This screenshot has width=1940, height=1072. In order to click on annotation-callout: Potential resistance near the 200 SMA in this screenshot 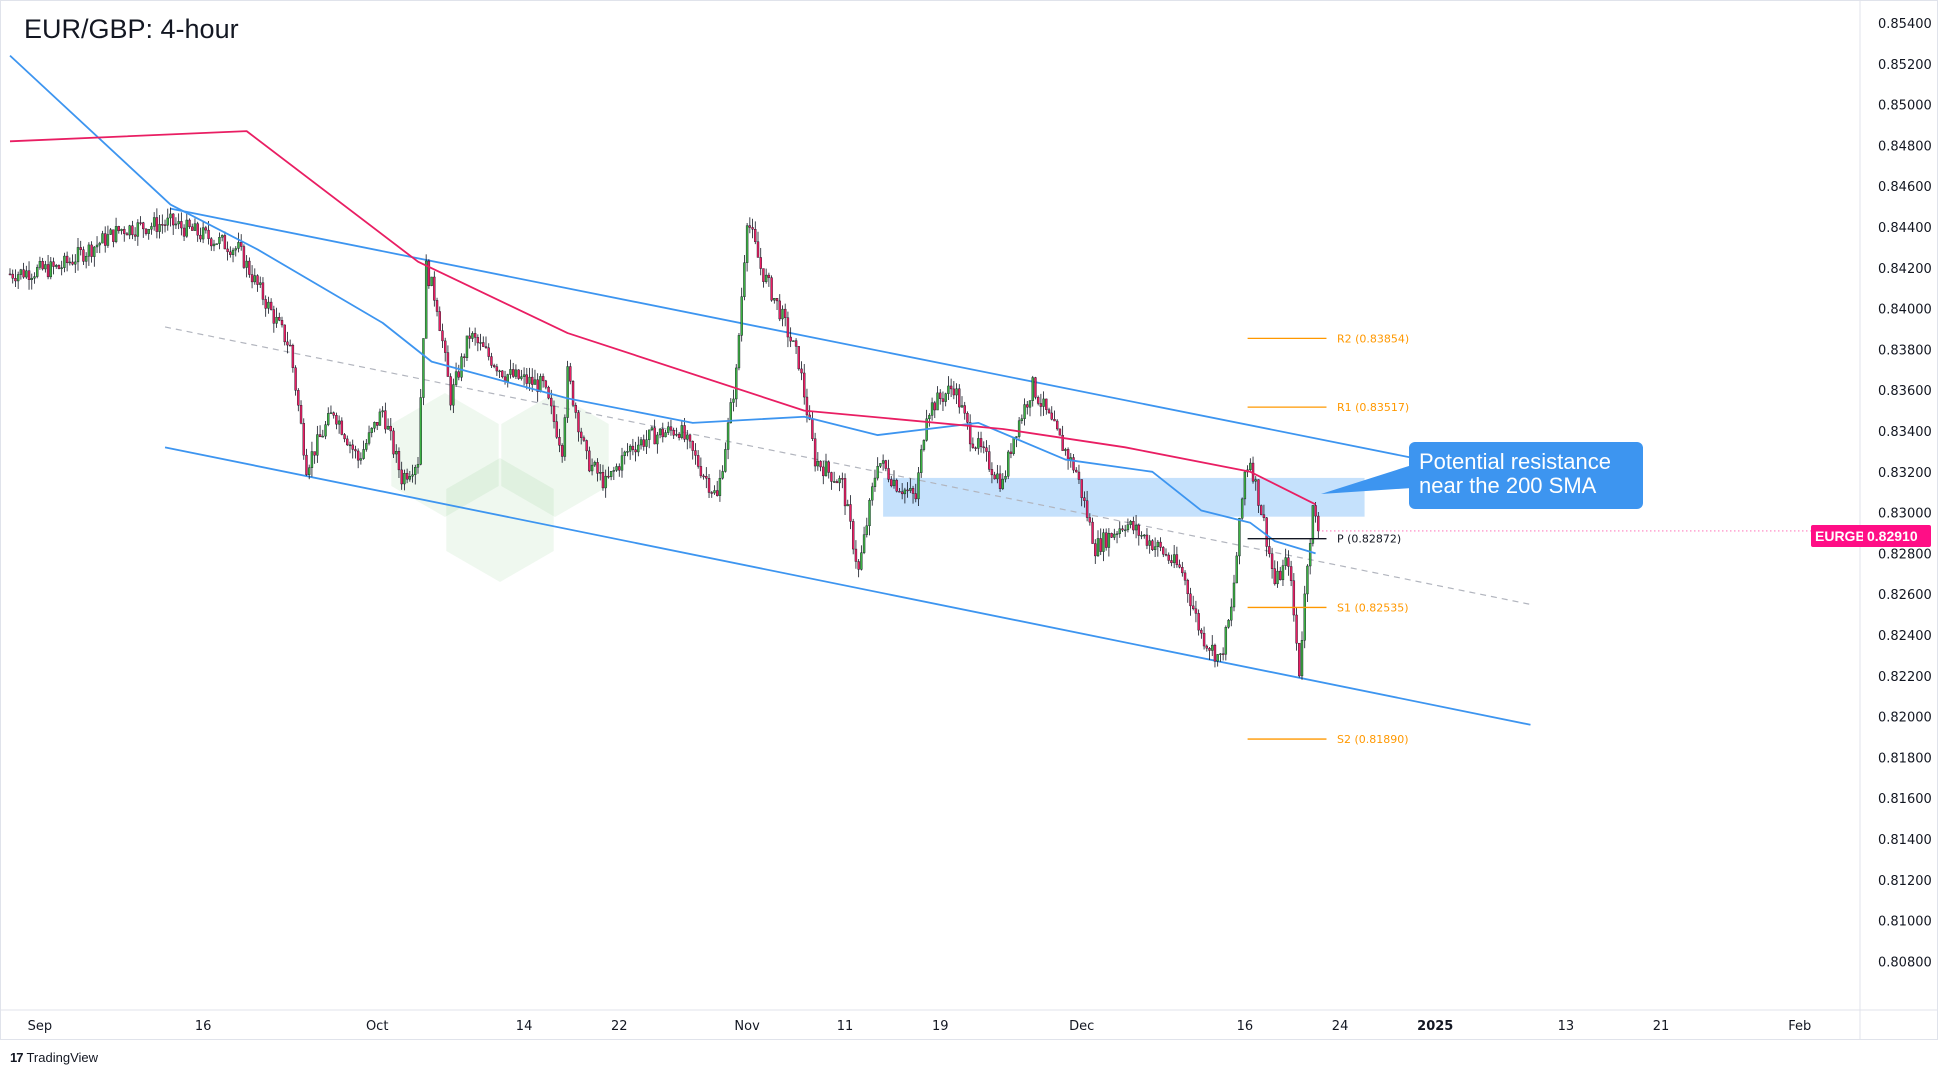, I will do `click(1526, 475)`.